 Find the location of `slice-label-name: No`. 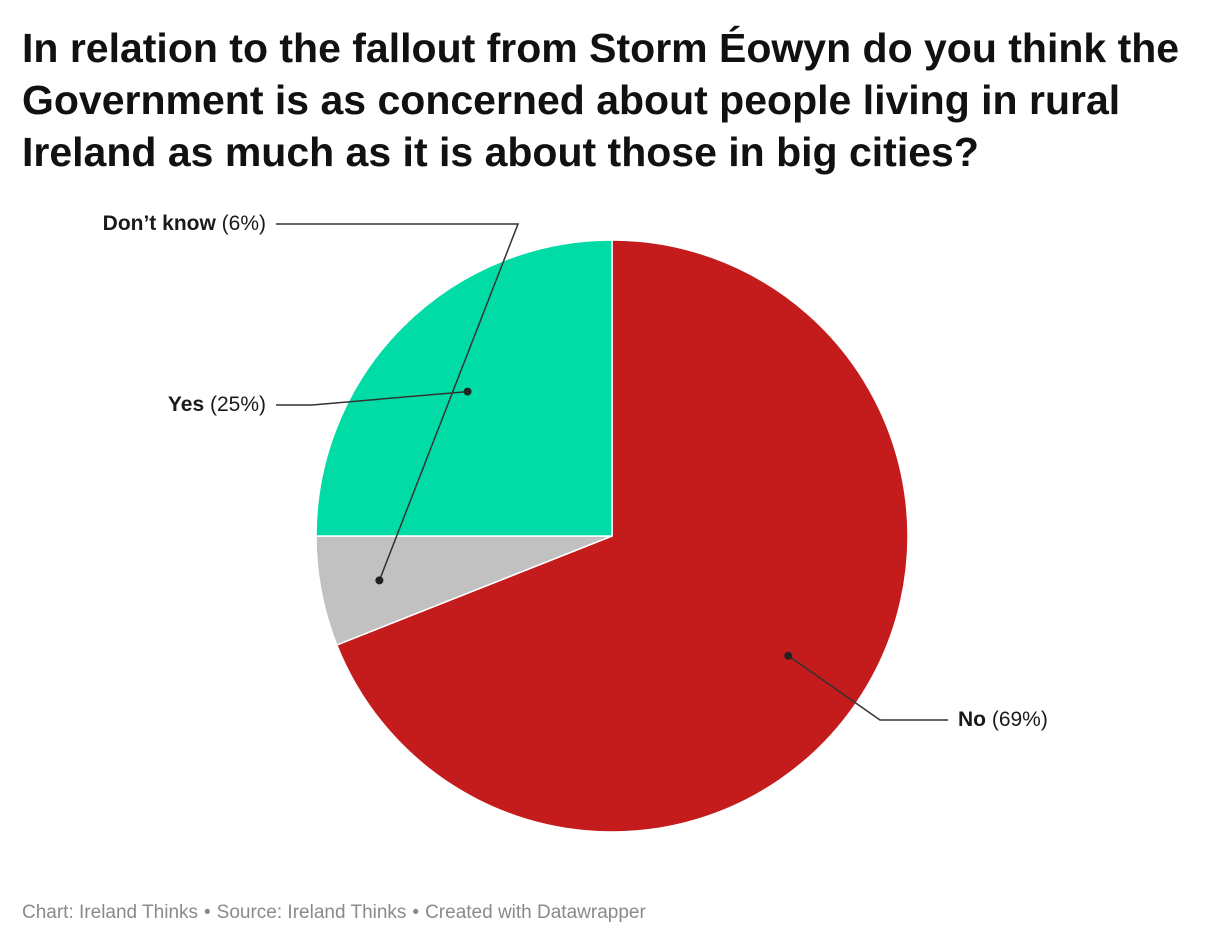

slice-label-name: No is located at coordinates (972, 719).